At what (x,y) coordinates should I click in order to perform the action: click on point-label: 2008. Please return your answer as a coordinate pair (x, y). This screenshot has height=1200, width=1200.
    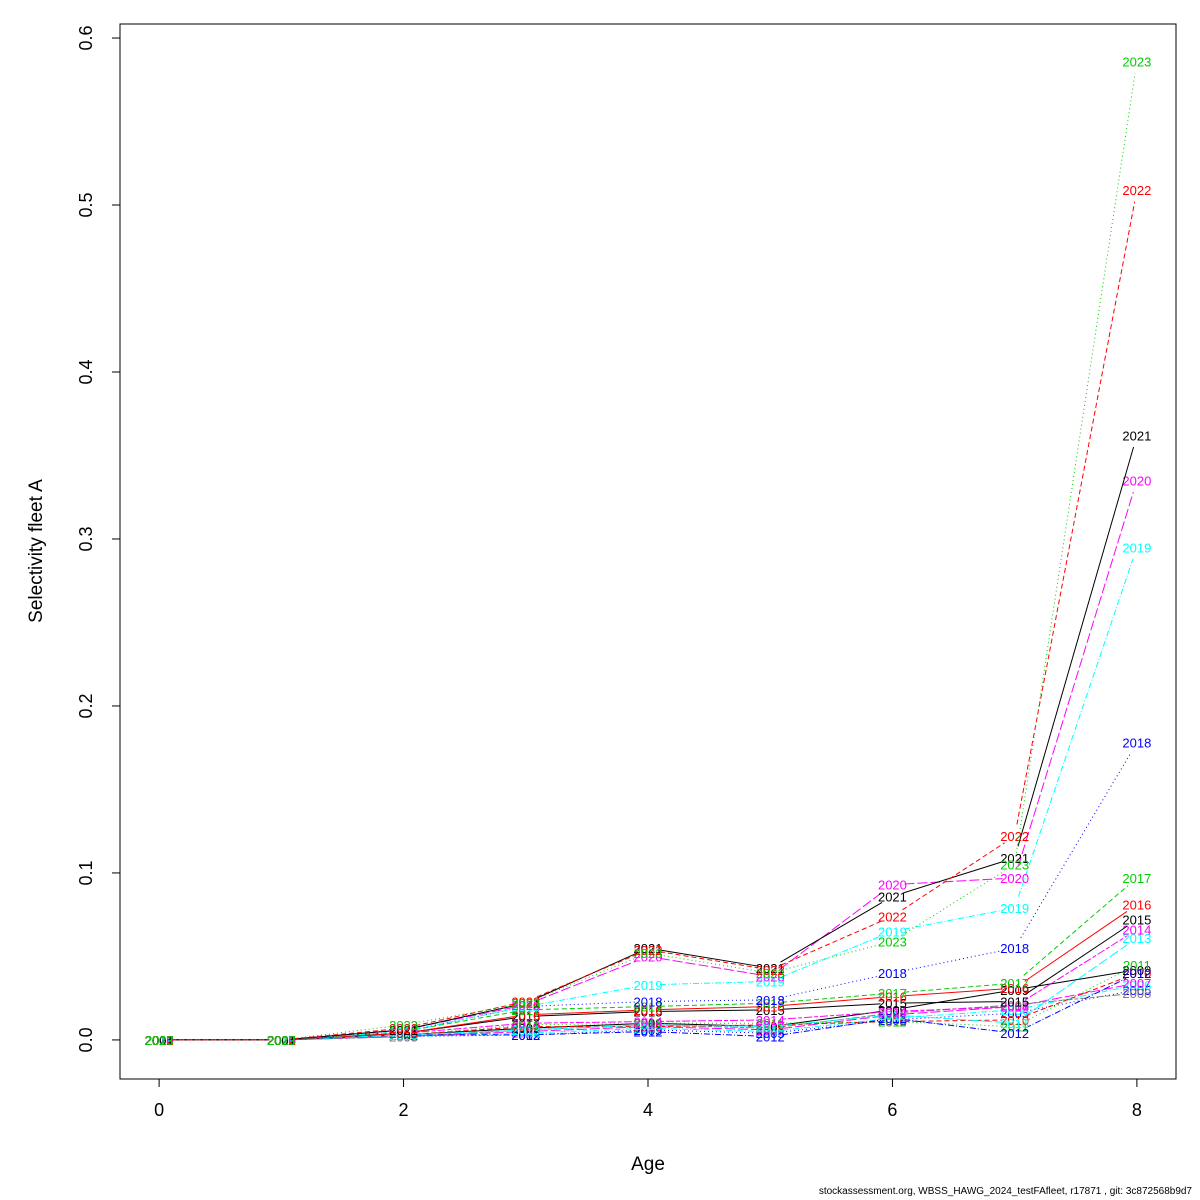
    Looking at the image, I should click on (770, 1028).